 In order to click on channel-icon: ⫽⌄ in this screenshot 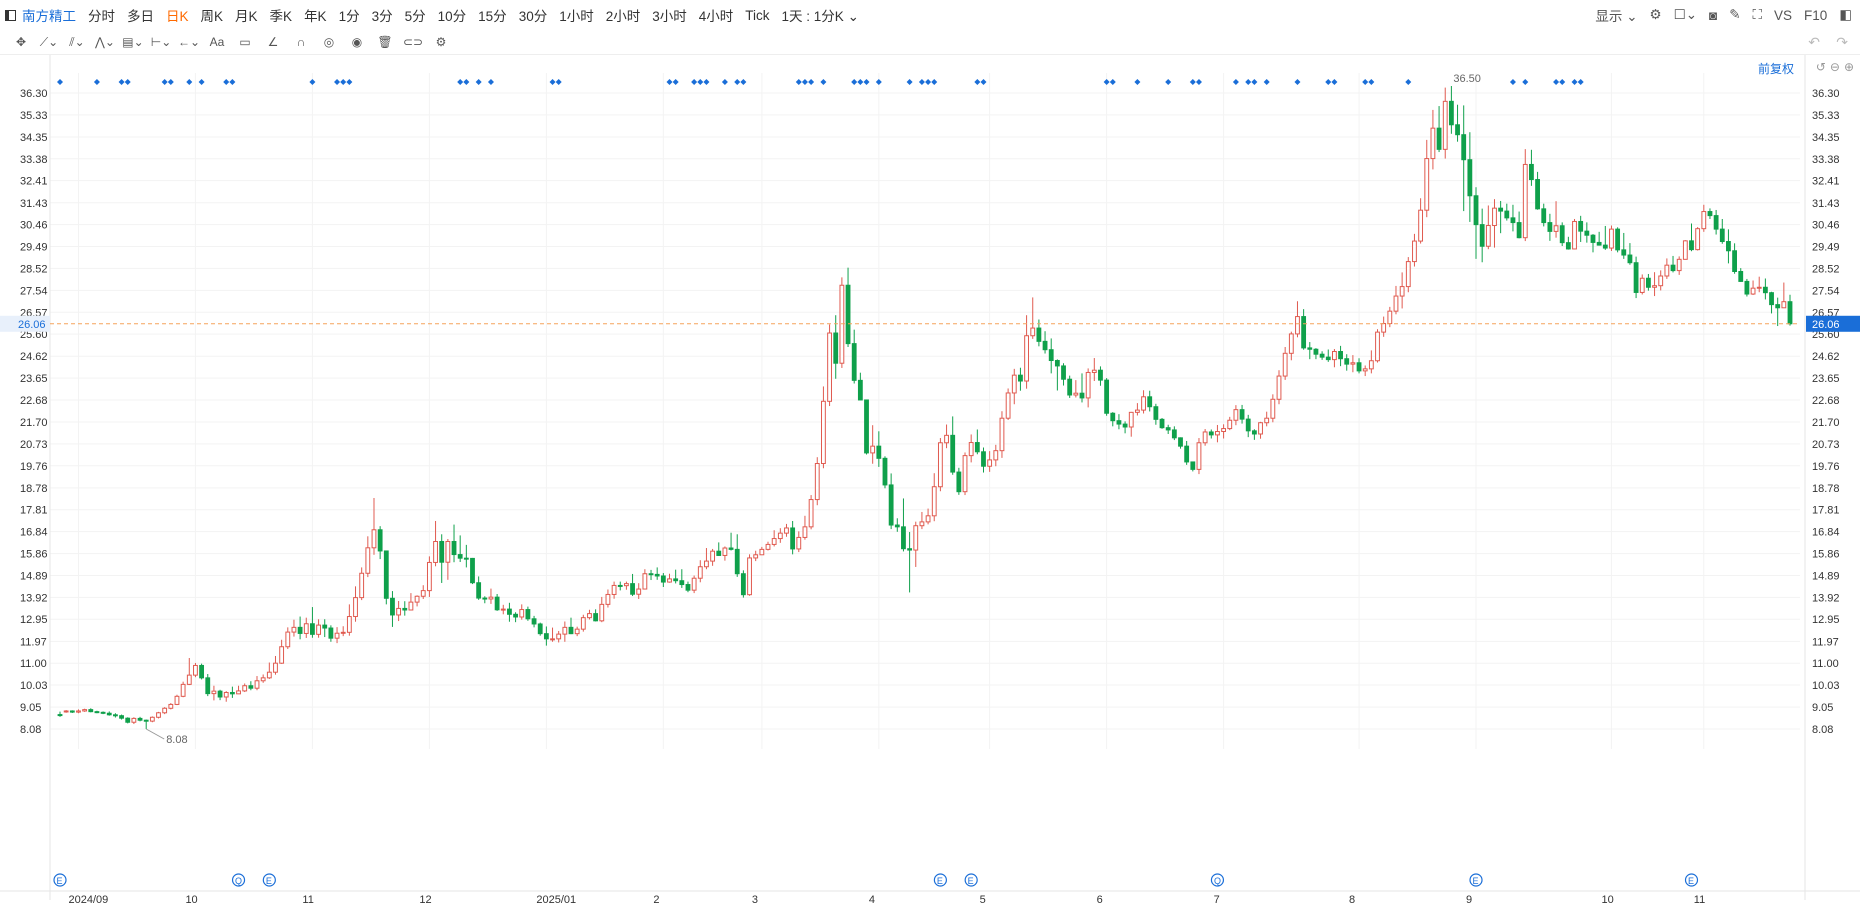, I will do `click(77, 41)`.